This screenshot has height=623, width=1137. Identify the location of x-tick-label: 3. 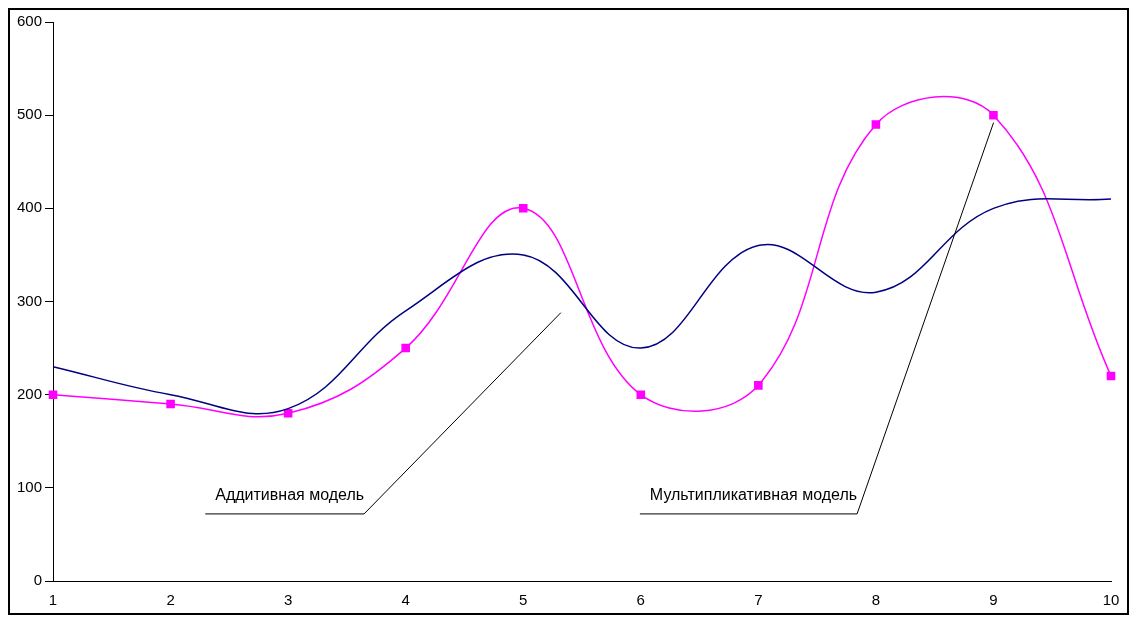
(288, 600).